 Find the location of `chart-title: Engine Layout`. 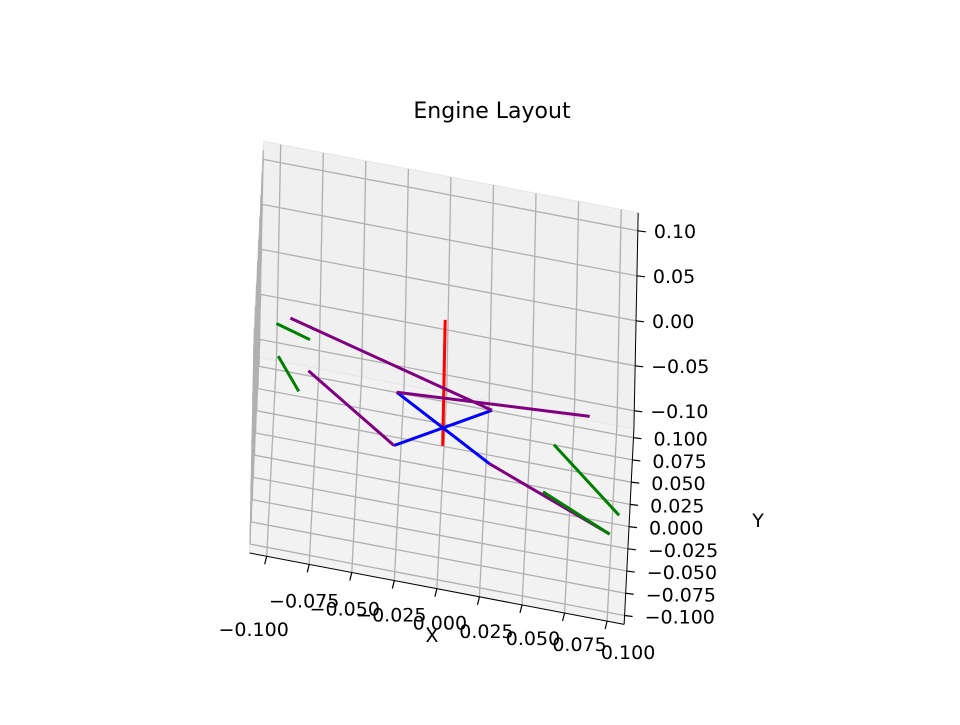

chart-title: Engine Layout is located at coordinates (492, 111).